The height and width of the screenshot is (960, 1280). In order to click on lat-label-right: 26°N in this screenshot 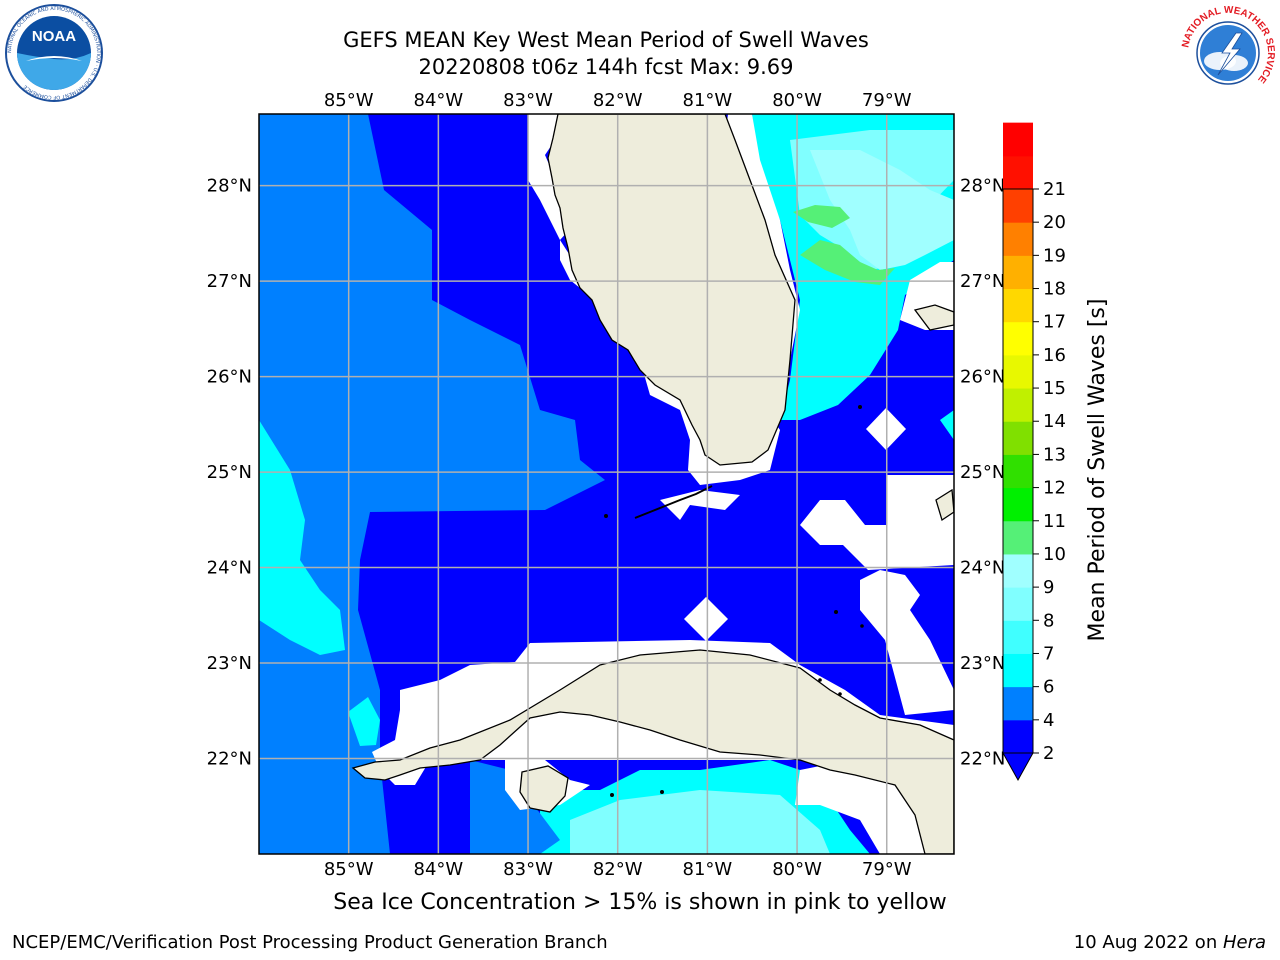, I will do `click(982, 377)`.